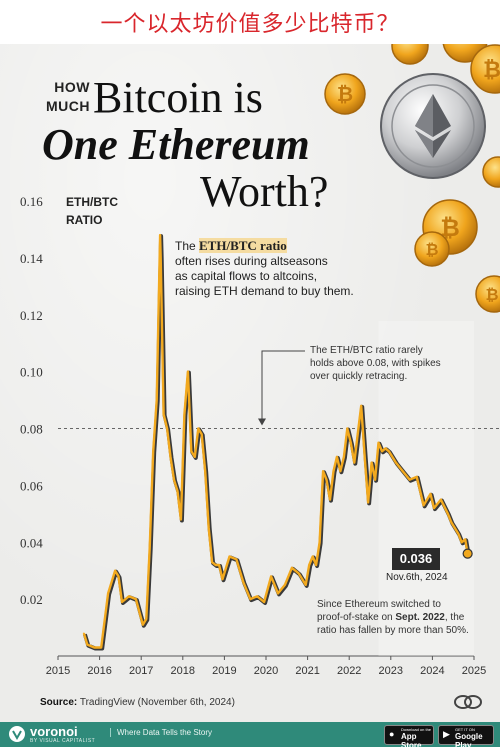  I want to click on ceiling-line2: holds above 0.08, with spikes, so click(375, 363).